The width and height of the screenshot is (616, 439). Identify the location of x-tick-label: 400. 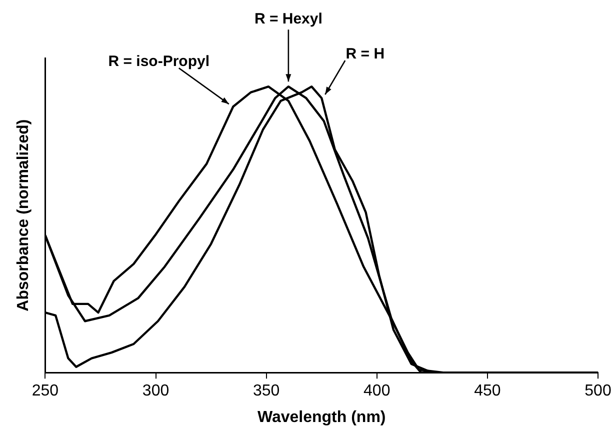
(377, 391).